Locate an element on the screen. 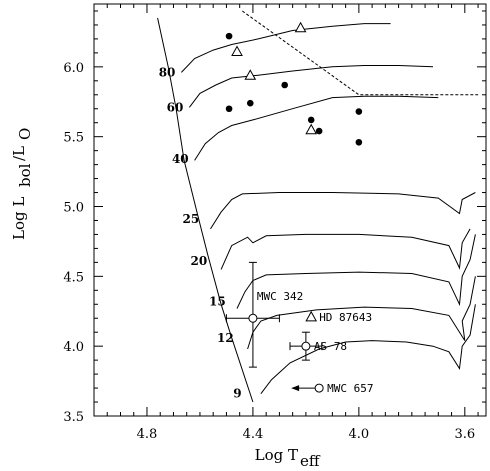 The width and height of the screenshot is (490, 471). hd-limit-line is located at coordinates (360, 53).